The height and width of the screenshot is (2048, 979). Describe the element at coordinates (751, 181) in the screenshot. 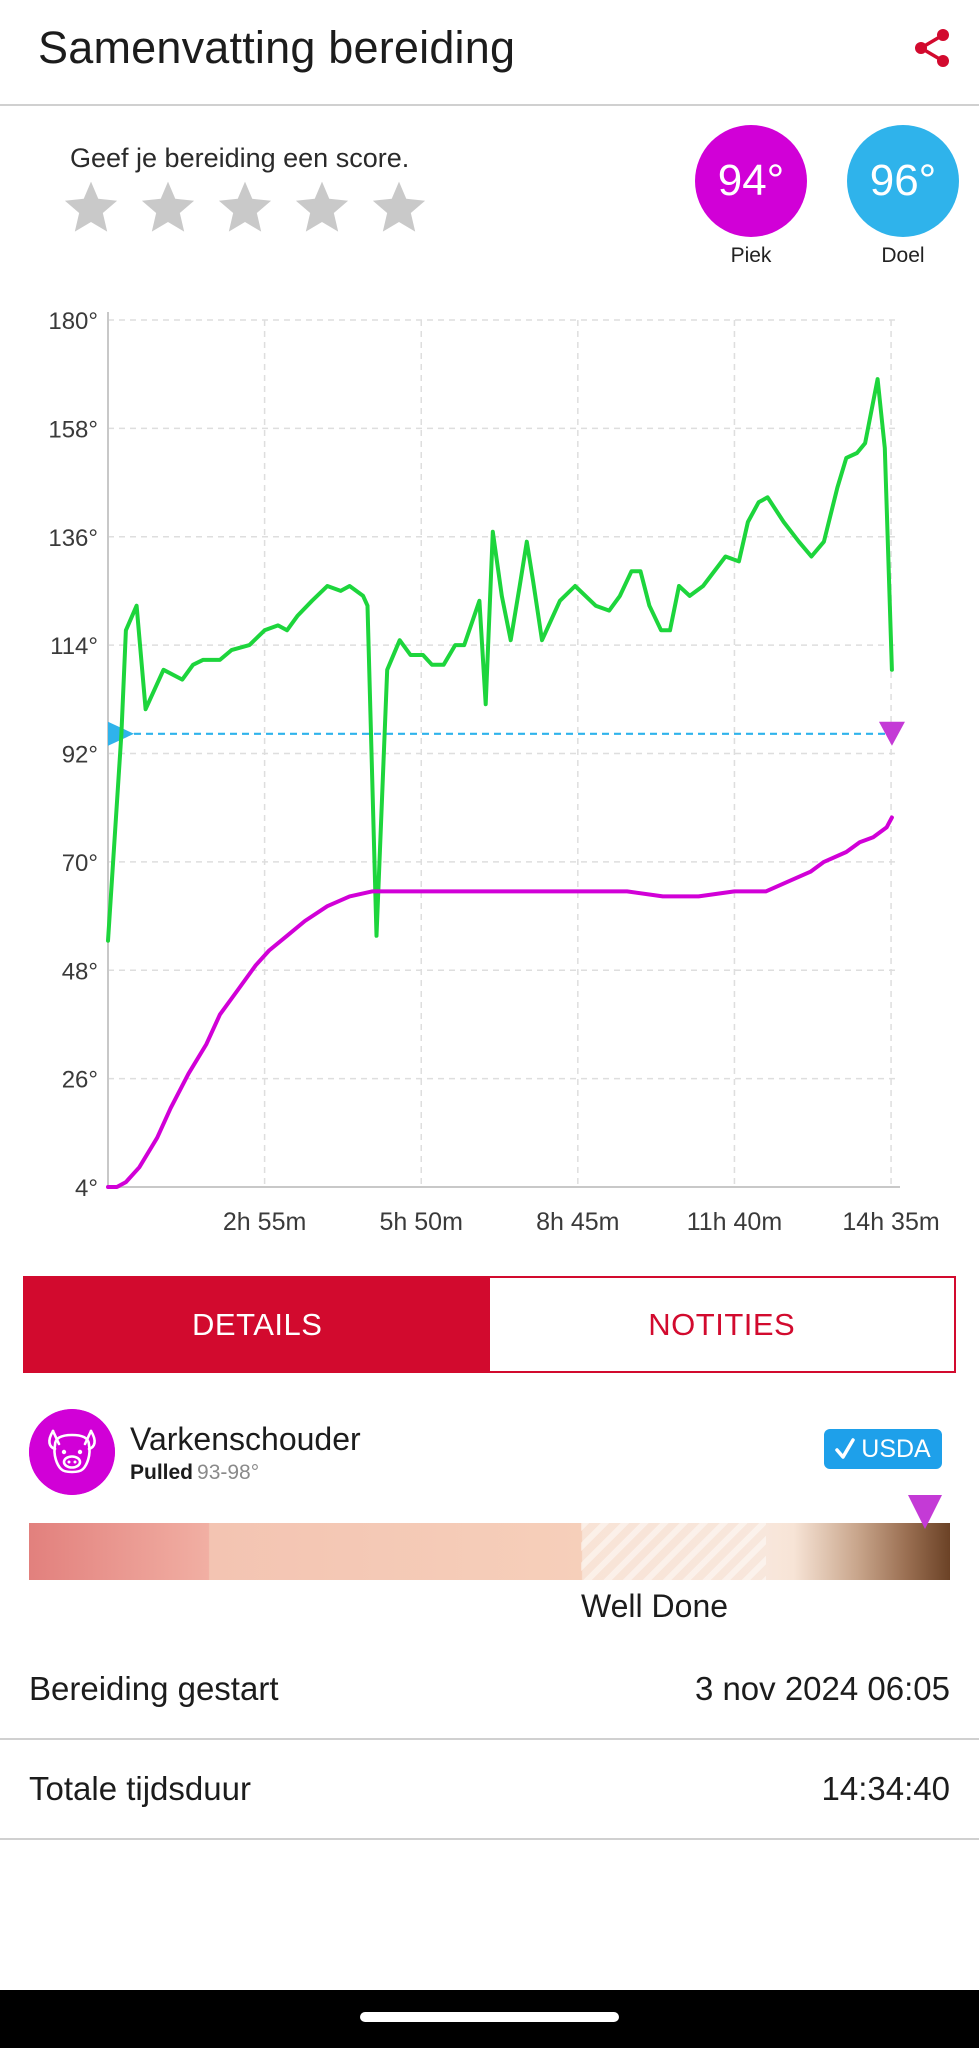

I see `peak-temp-badge: 94°` at that location.